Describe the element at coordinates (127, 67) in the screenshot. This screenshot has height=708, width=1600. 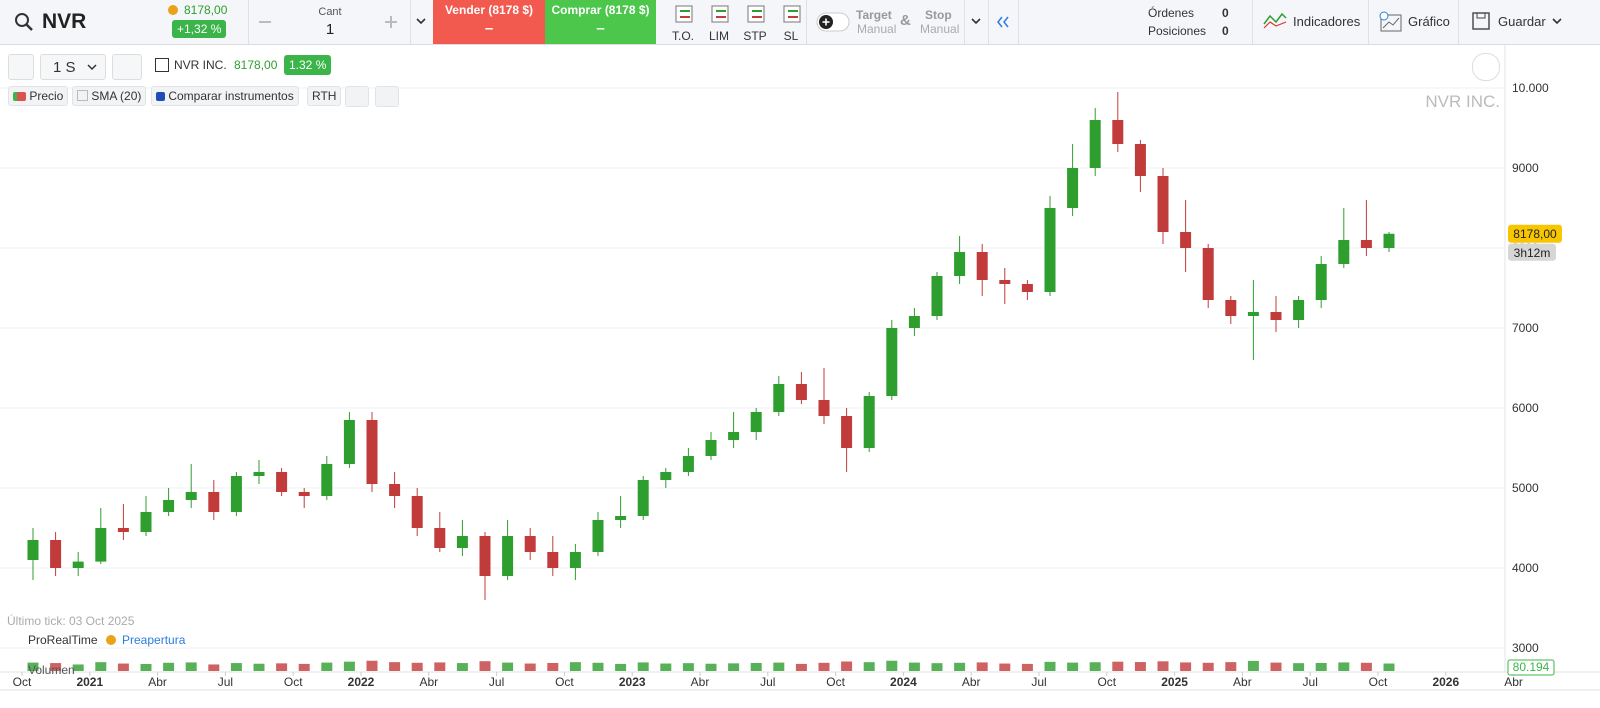
I see `chart-type-button` at that location.